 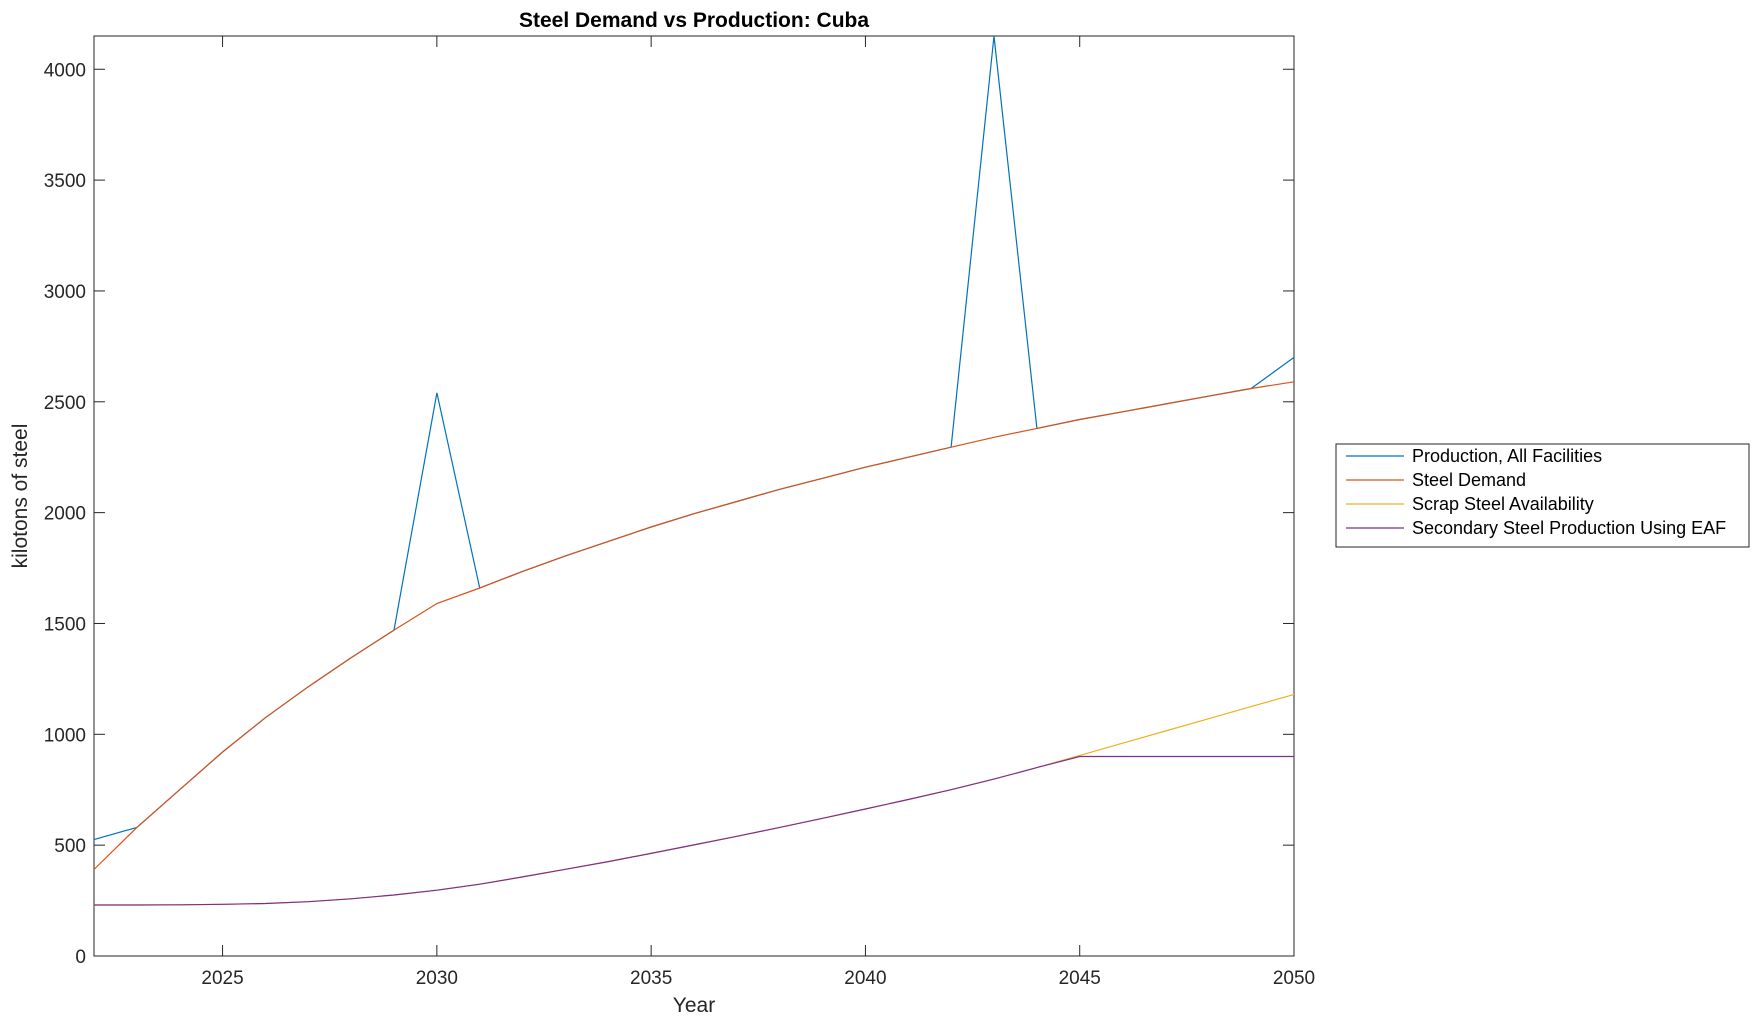 What do you see at coordinates (1469, 480) in the screenshot?
I see `legend-item-label: Steel Demand` at bounding box center [1469, 480].